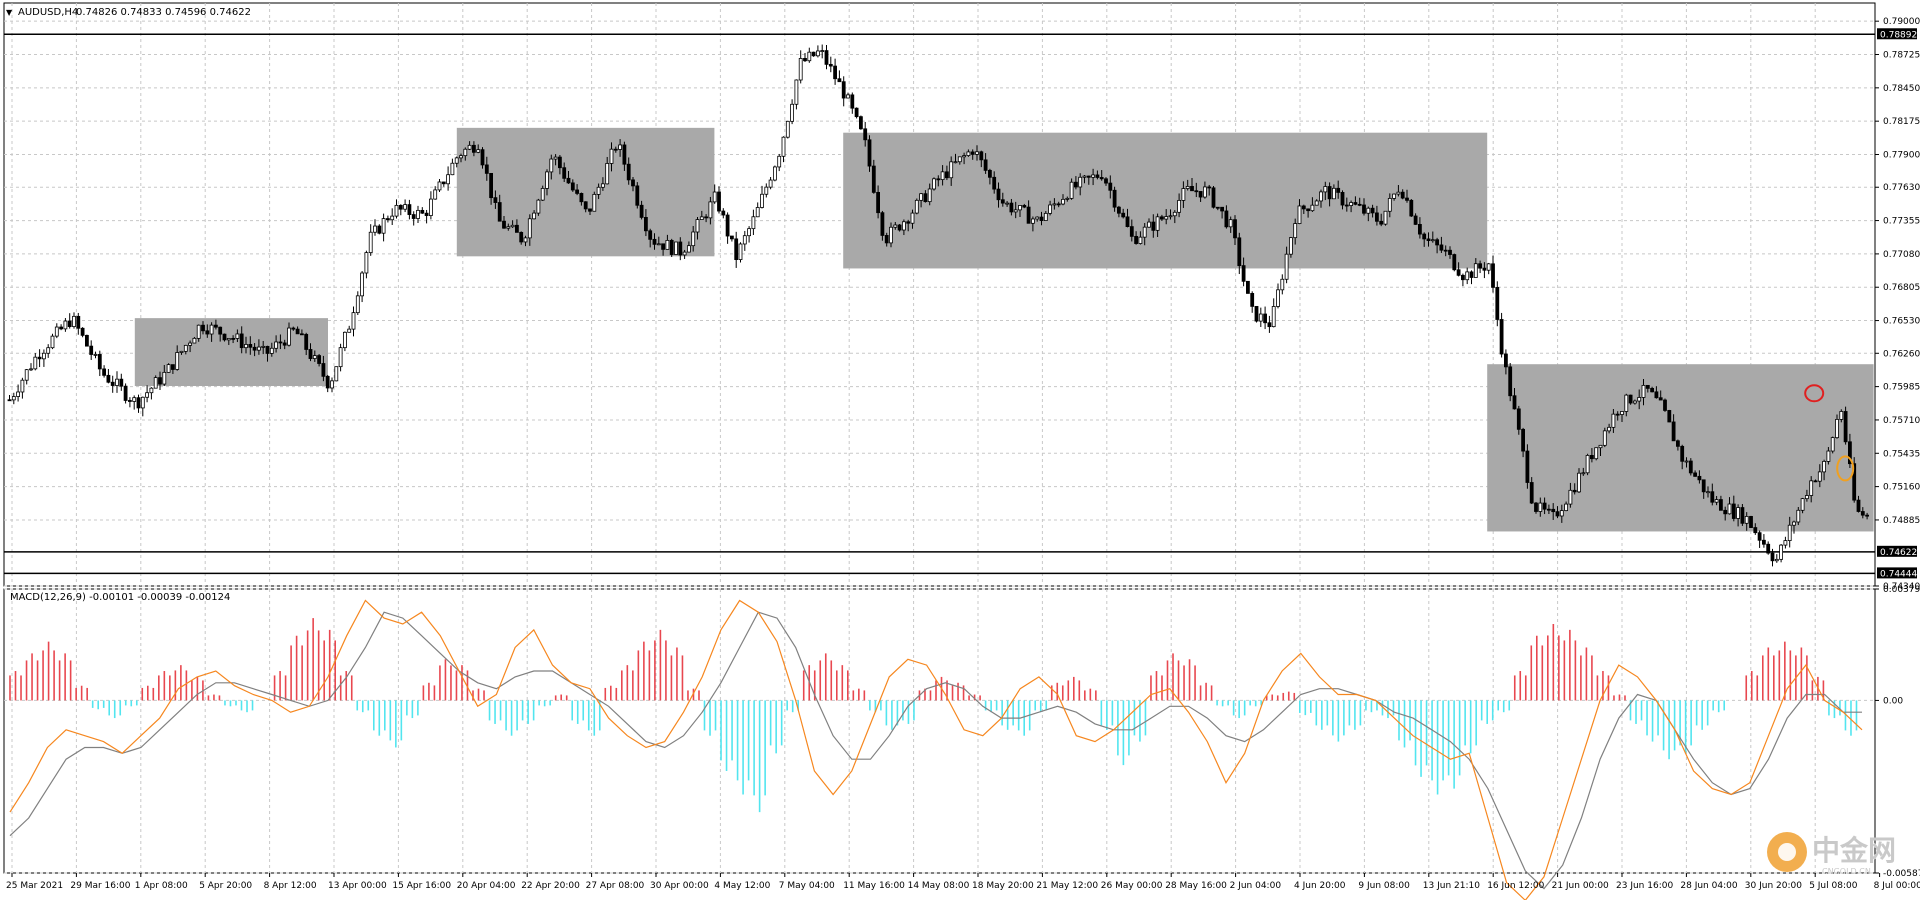 This screenshot has width=1920, height=905. What do you see at coordinates (1320, 886) in the screenshot?
I see `time-tick-label: 4 Jun 20:00` at bounding box center [1320, 886].